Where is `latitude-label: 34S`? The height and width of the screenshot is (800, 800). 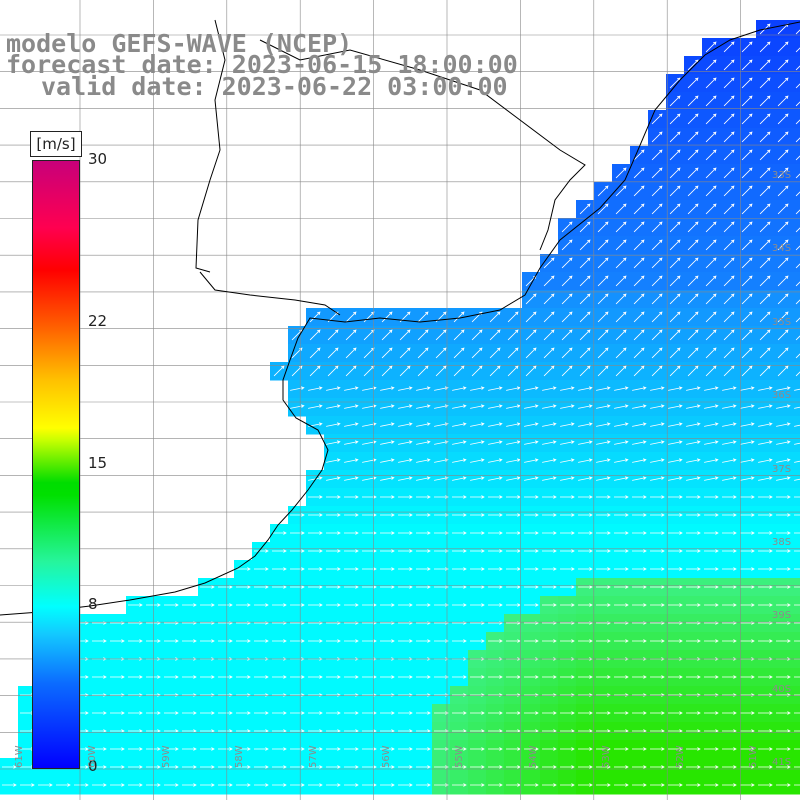
latitude-label: 34S is located at coordinates (782, 249).